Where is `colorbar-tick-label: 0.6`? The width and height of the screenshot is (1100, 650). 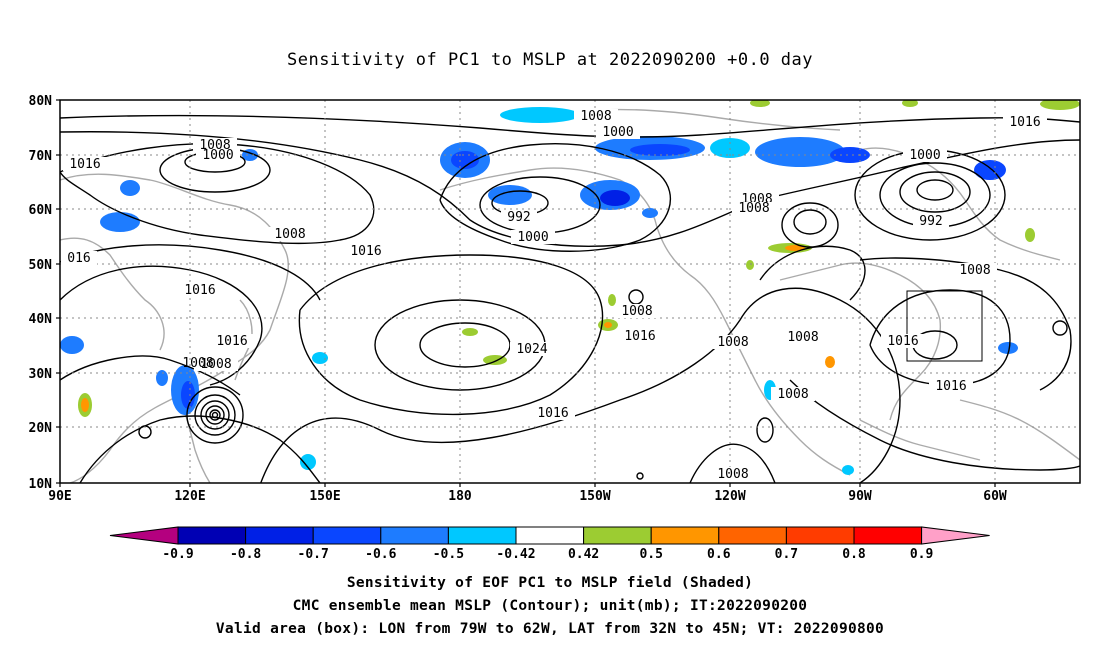
colorbar-tick-label: 0.6 is located at coordinates (719, 554).